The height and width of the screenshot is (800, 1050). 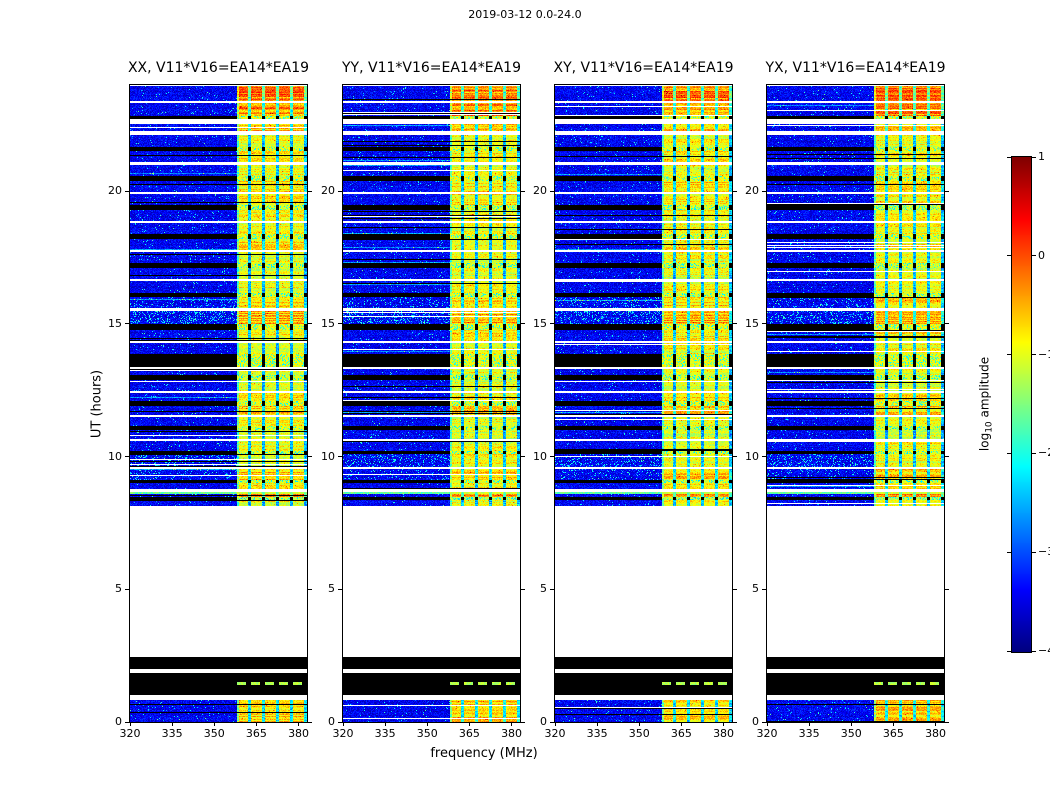 What do you see at coordinates (1044, 453) in the screenshot?
I see `colorbar-tick-label: −2` at bounding box center [1044, 453].